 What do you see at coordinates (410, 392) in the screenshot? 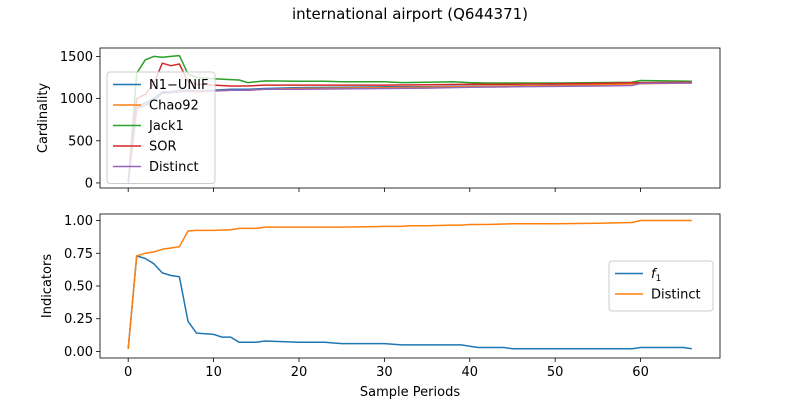
I see `x-axis-label: Sample Periods` at bounding box center [410, 392].